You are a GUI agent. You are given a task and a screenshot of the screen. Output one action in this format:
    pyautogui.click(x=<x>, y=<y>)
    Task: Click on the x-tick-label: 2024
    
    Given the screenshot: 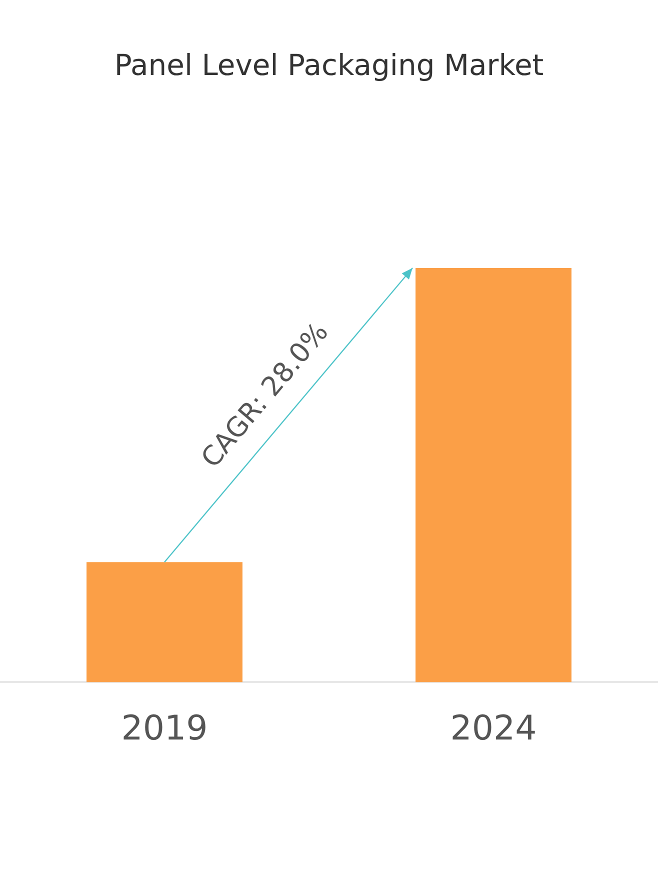 What is the action you would take?
    pyautogui.click(x=493, y=728)
    